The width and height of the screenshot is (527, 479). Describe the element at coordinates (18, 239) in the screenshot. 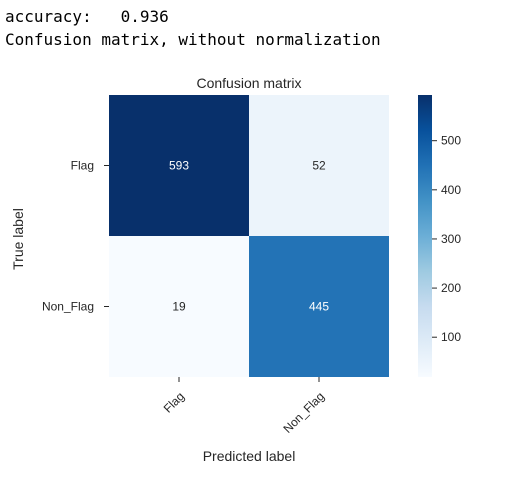

I see `y-axis-label: True label` at that location.